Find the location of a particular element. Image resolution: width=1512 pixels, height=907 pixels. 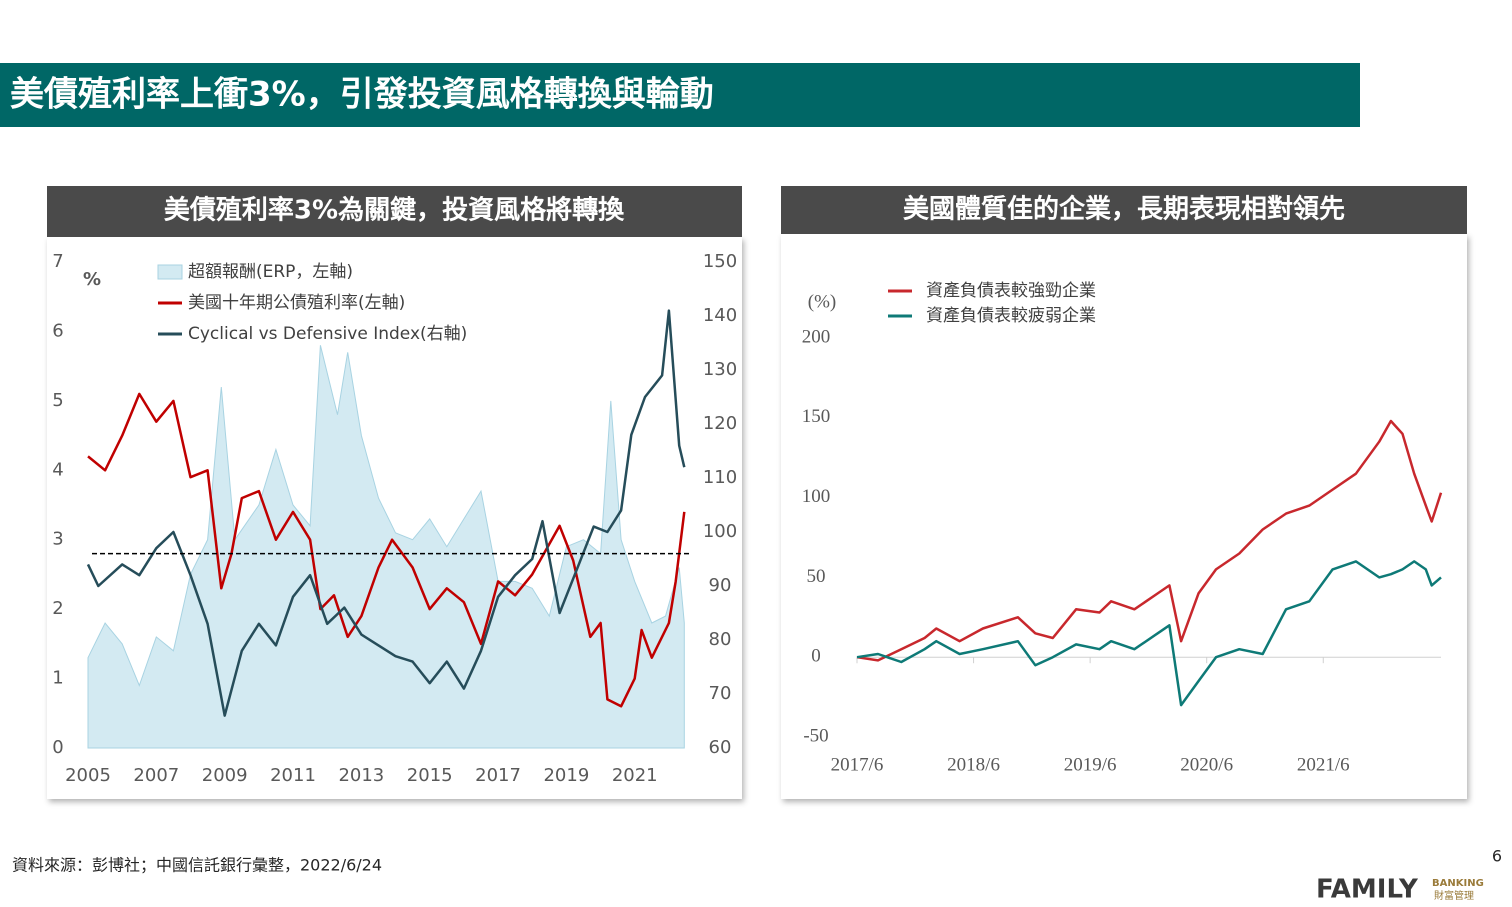

y-tick-label: 5 is located at coordinates (57, 400).